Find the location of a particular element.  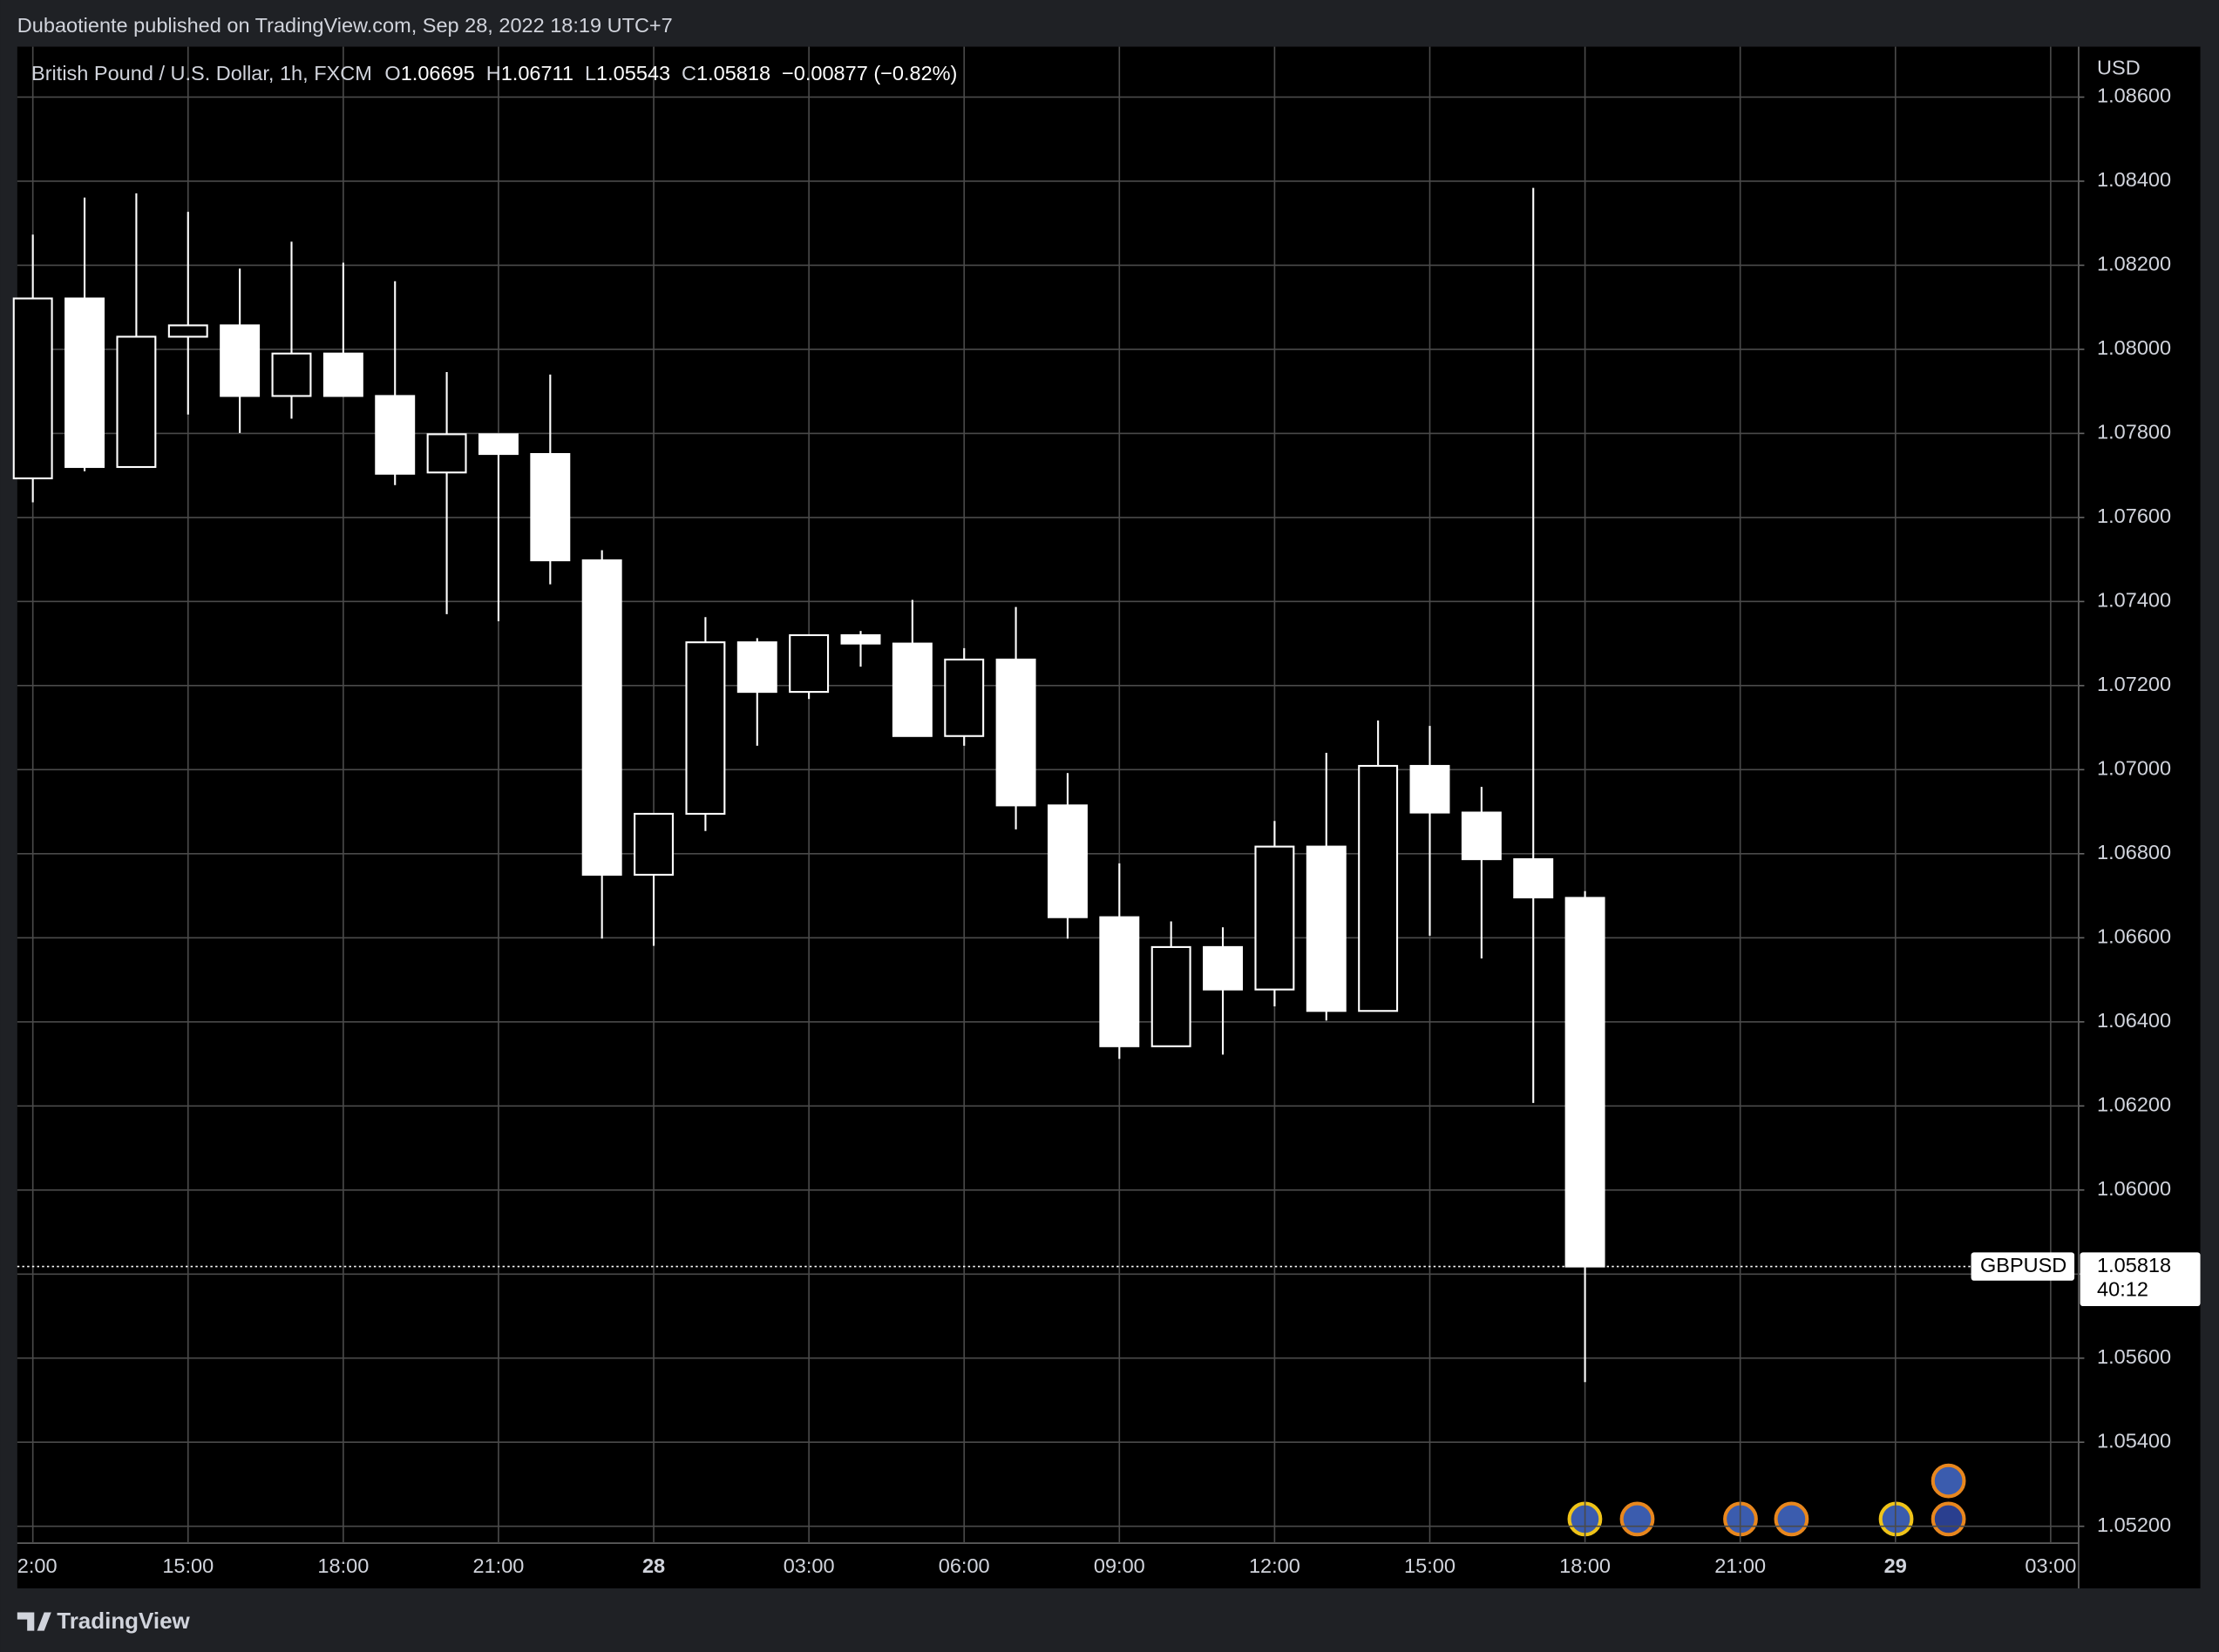

x-tick-label: 29 is located at coordinates (1896, 1565).